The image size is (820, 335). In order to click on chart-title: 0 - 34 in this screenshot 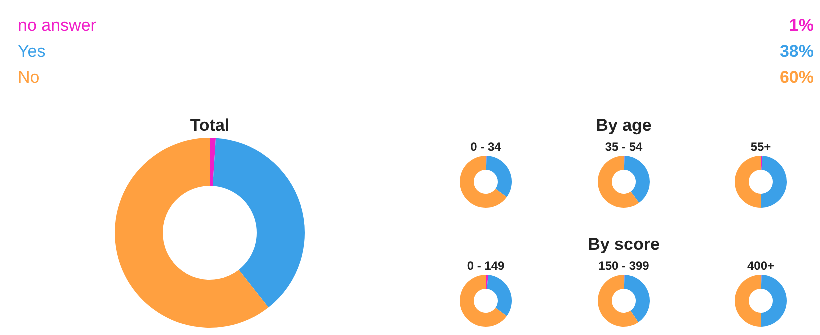, I will do `click(486, 147)`.